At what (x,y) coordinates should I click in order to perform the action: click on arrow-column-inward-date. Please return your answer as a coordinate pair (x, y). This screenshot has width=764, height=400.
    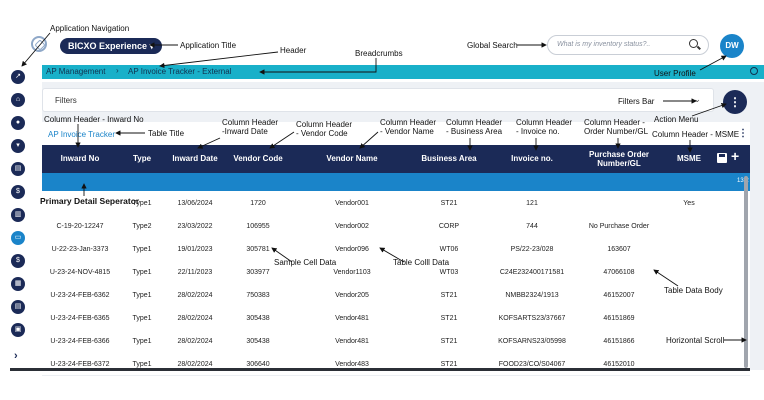
    Looking at the image, I should click on (209, 143).